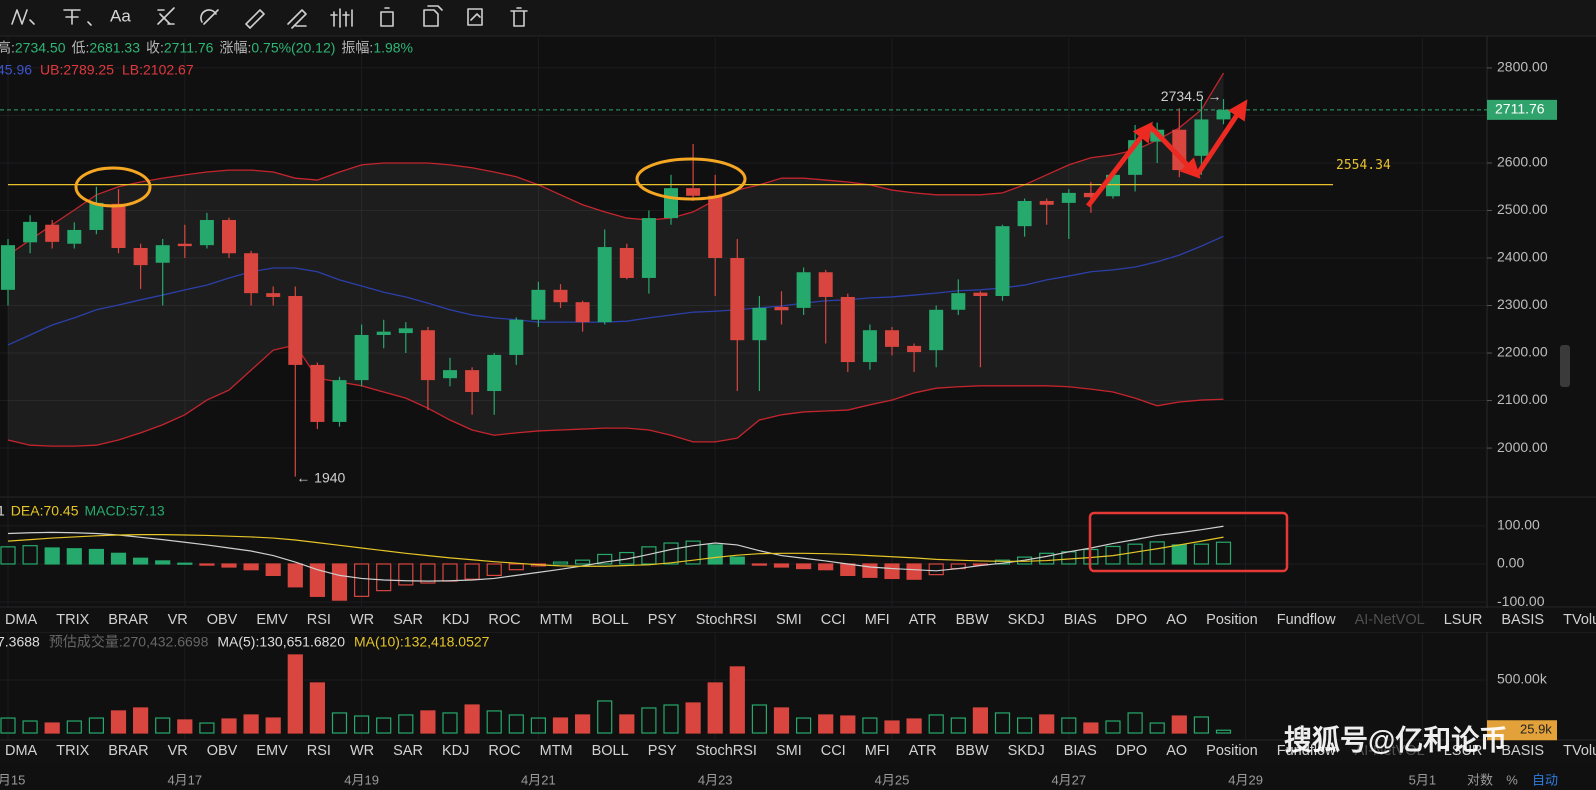 The width and height of the screenshot is (1596, 790). What do you see at coordinates (184, 779) in the screenshot?
I see `date-label: 4月17` at bounding box center [184, 779].